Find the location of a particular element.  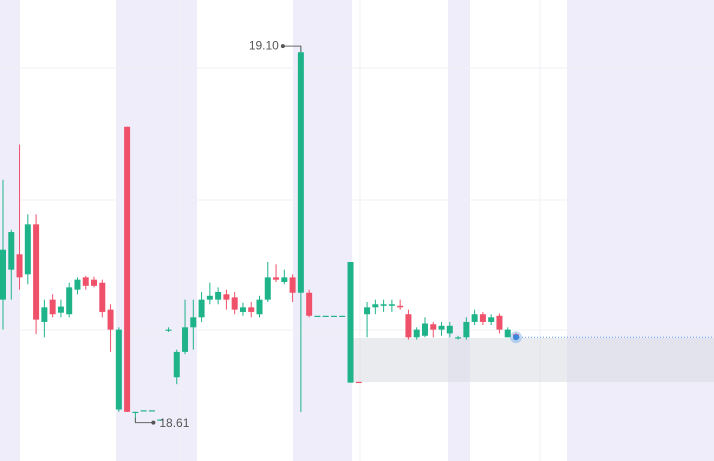

max-label: 19.10 is located at coordinates (264, 45).